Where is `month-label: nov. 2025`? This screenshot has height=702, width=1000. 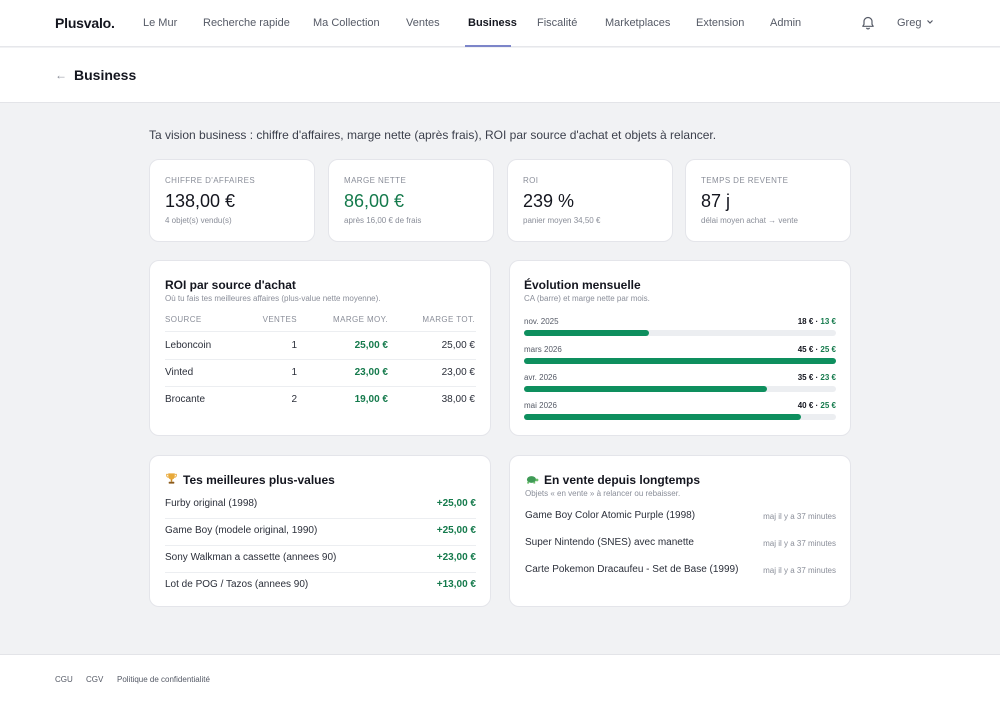
month-label: nov. 2025 is located at coordinates (541, 321).